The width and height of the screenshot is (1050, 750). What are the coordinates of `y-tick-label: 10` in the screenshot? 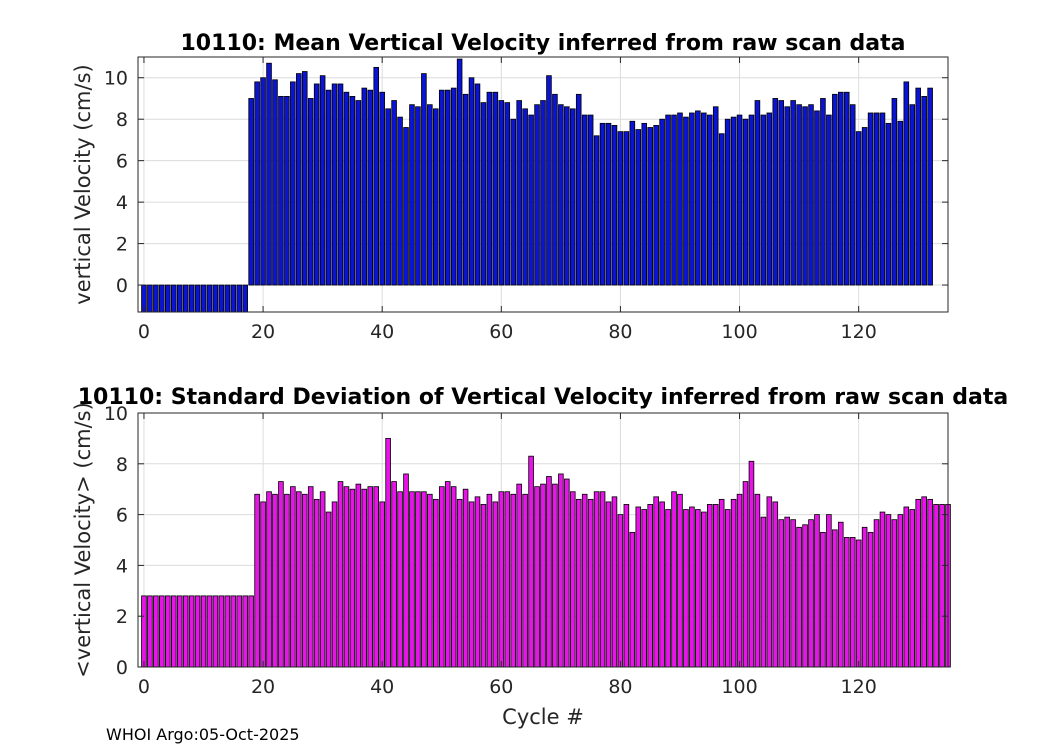 It's located at (116, 414).